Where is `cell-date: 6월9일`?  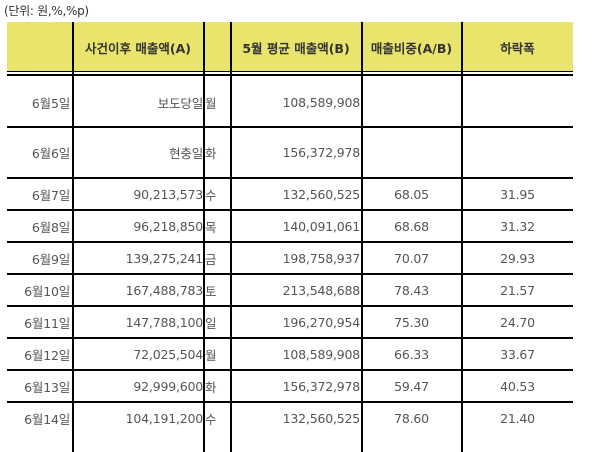
cell-date: 6월9일 is located at coordinates (50, 259).